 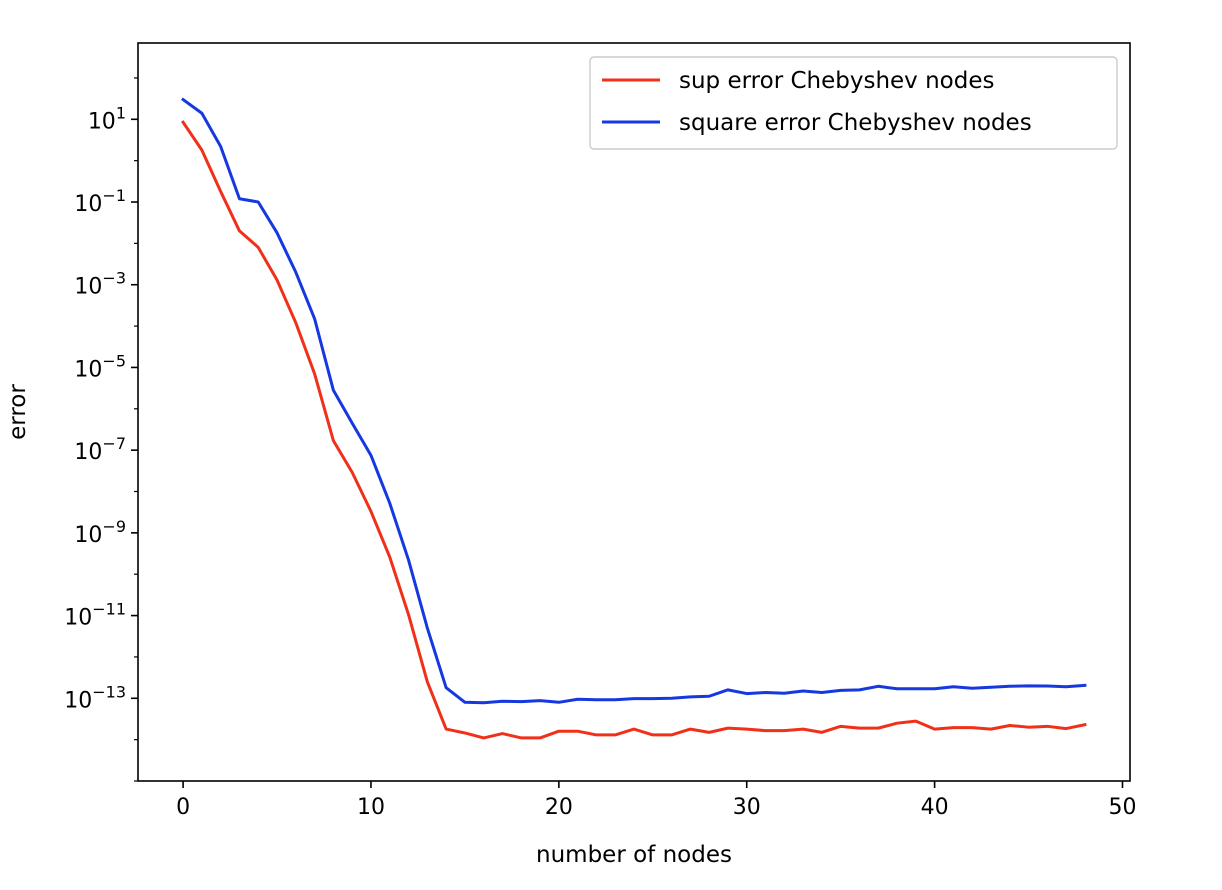 I want to click on y-tick-label: 10⁻⁷, so click(x=100, y=449).